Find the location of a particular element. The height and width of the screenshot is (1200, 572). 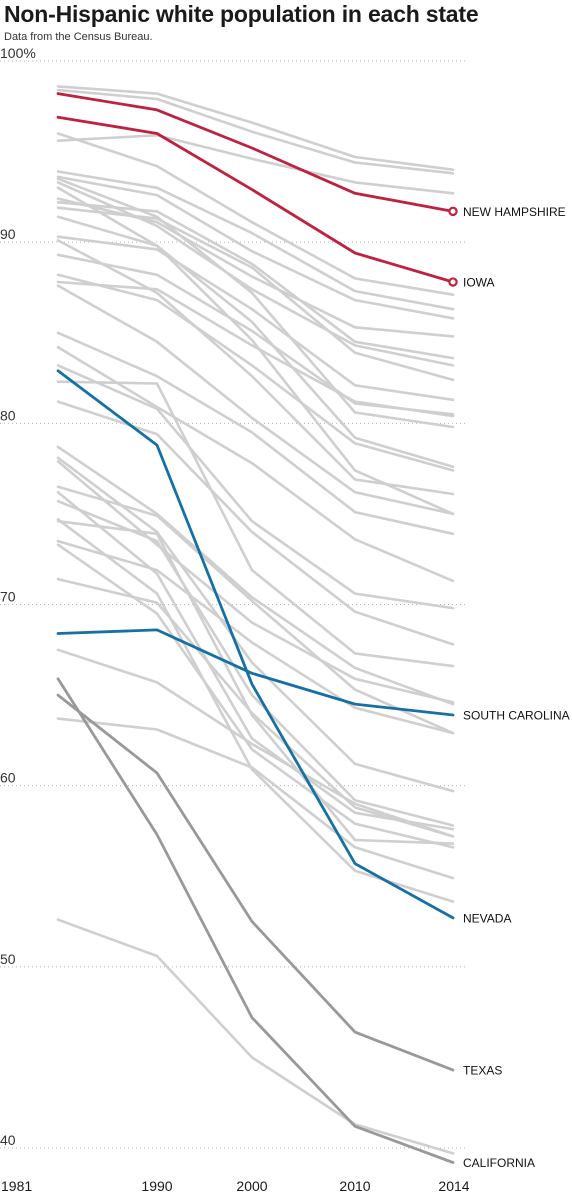

series-label-nevada: NEVADA is located at coordinates (487, 918).